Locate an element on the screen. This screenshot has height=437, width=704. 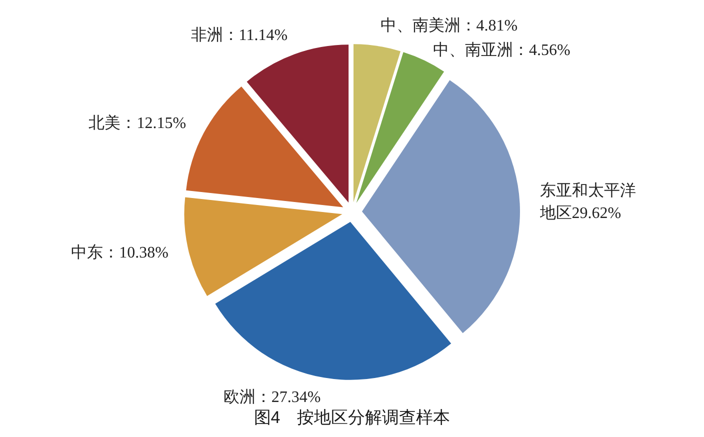
slice-label: 北美：12.15% is located at coordinates (137, 123).